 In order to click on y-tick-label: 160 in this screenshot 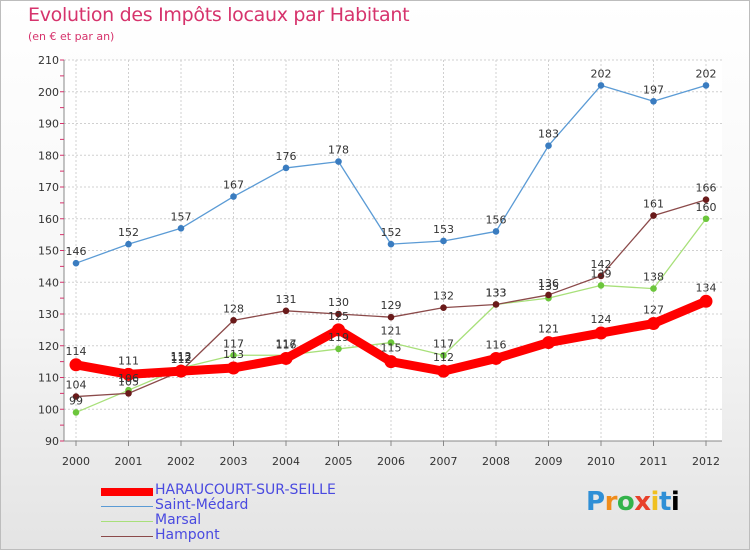, I will do `click(48, 219)`.